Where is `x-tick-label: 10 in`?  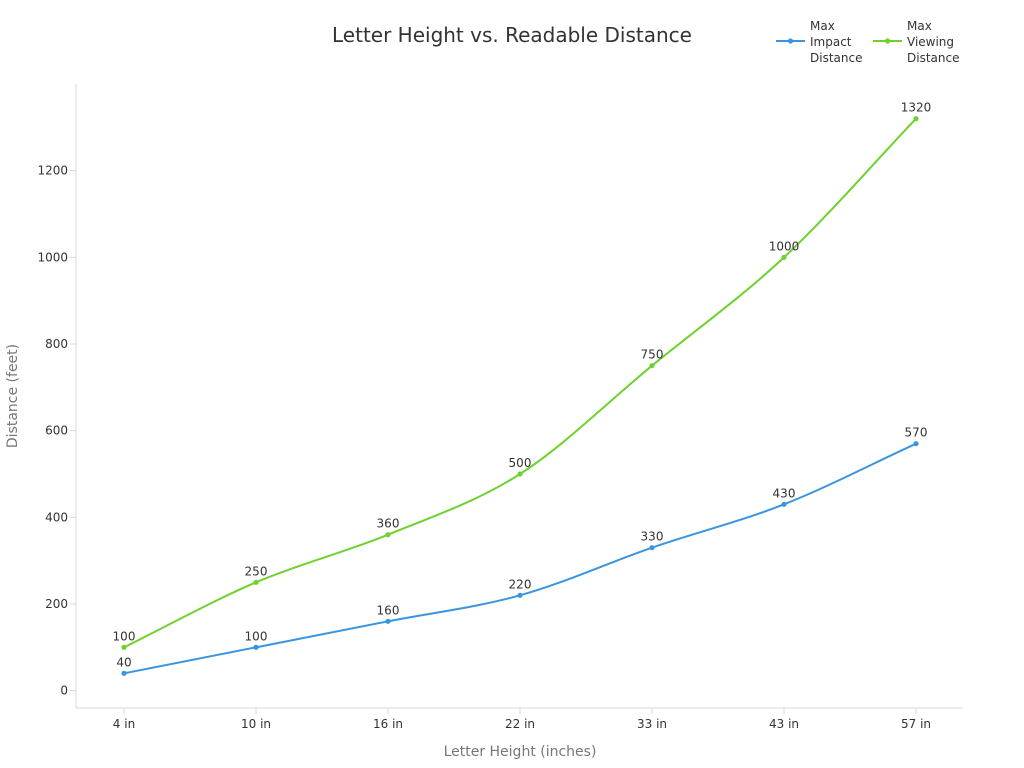
x-tick-label: 10 in is located at coordinates (256, 724).